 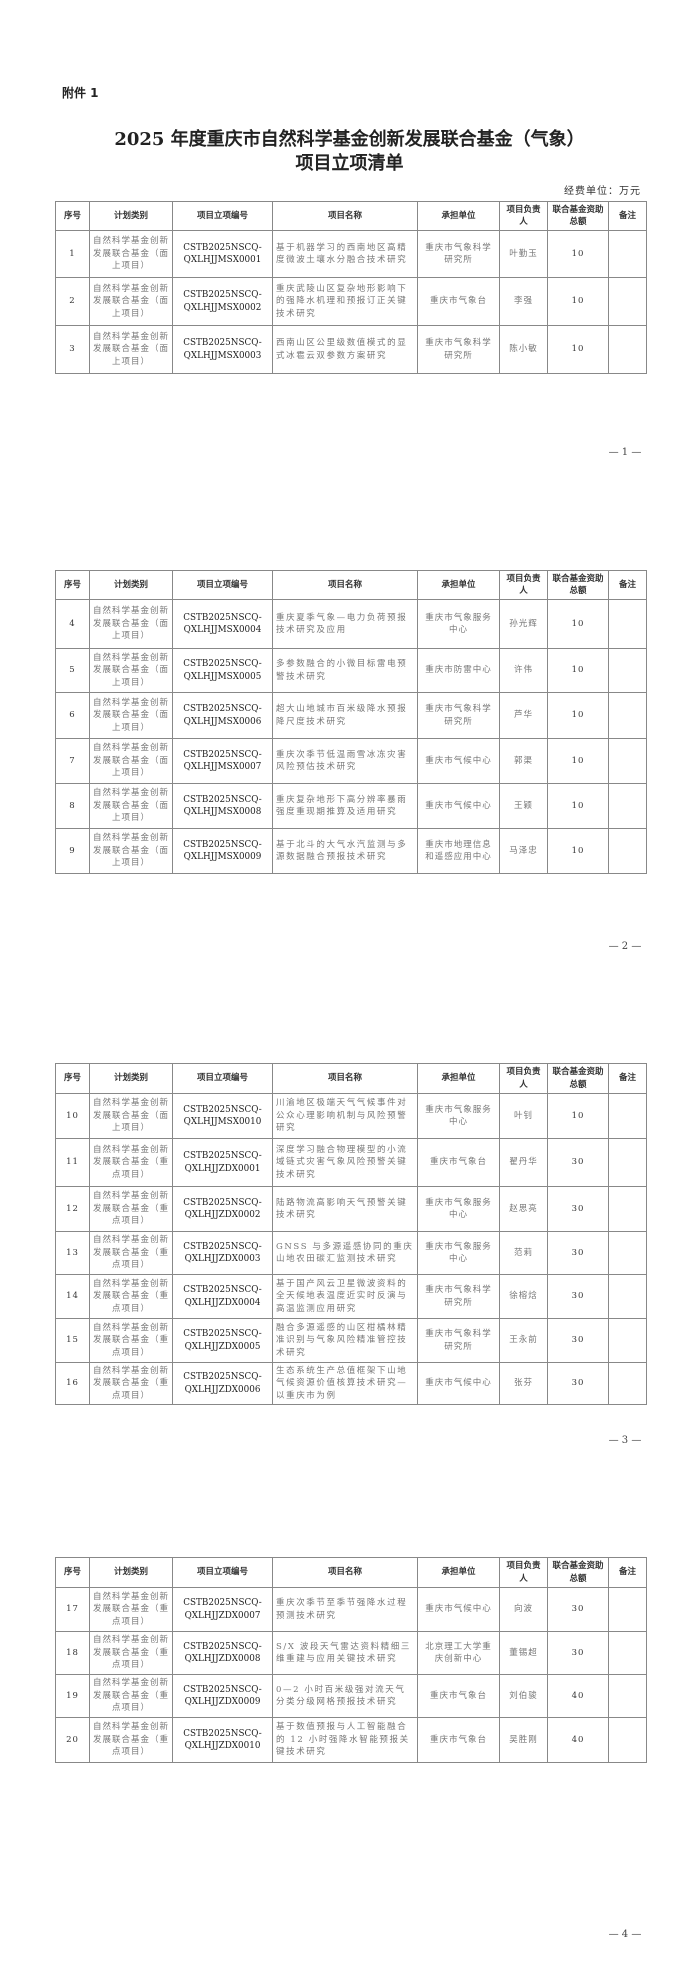 What do you see at coordinates (523, 1296) in the screenshot?
I see `cell-leader: 徐榕焓` at bounding box center [523, 1296].